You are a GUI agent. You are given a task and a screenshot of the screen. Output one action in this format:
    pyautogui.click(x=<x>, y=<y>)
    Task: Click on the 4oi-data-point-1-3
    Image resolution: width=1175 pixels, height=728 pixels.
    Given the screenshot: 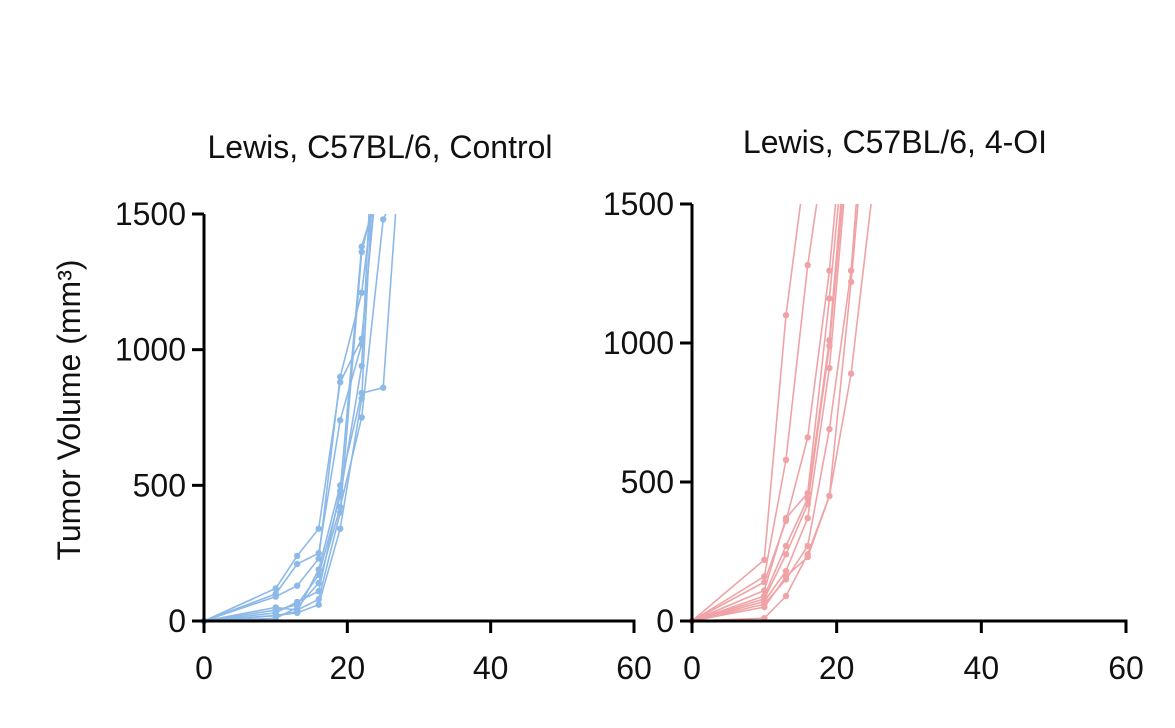 What is the action you would take?
    pyautogui.click(x=786, y=315)
    